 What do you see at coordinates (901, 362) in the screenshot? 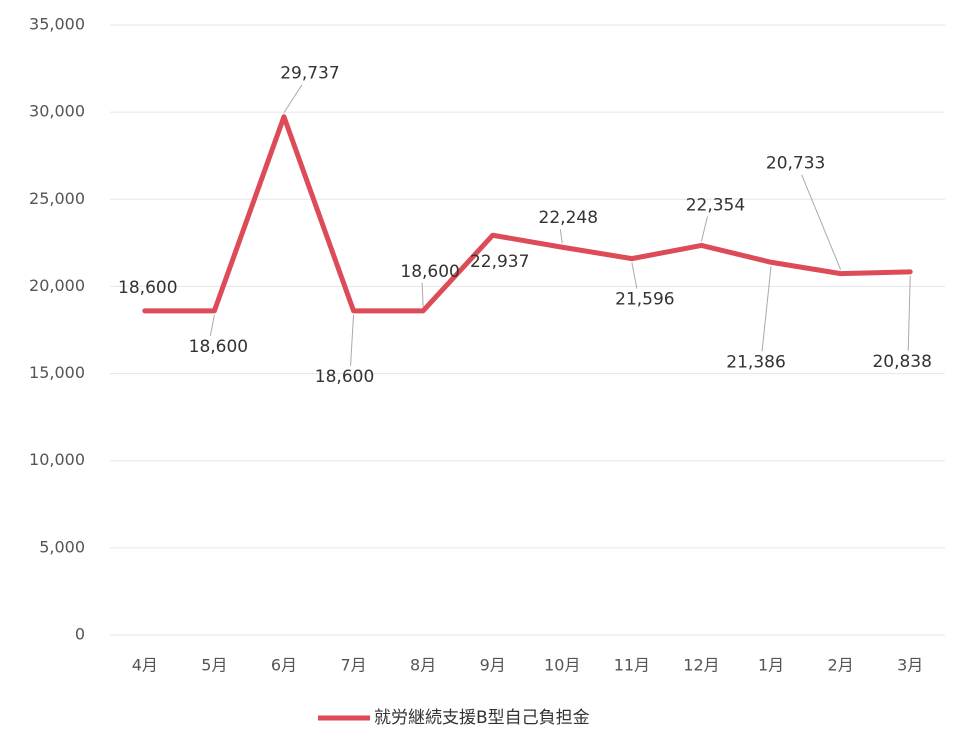
I see `data-label: 20,838` at bounding box center [901, 362].